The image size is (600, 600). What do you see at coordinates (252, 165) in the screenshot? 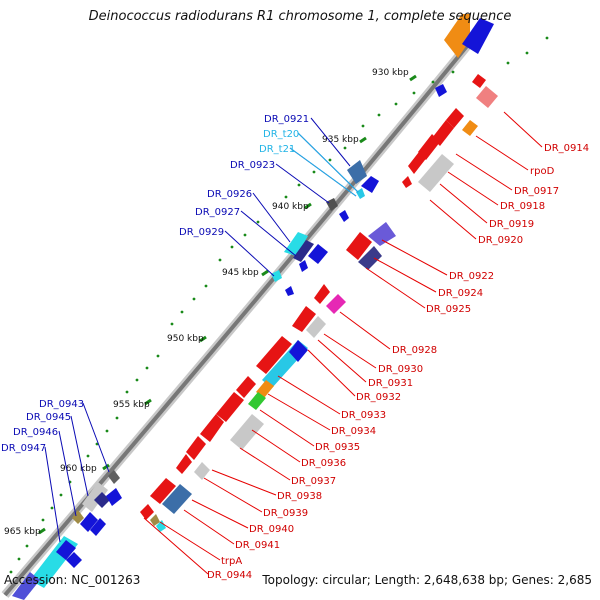
I see `gene-label-dr0923: DR_0923` at bounding box center [252, 165].